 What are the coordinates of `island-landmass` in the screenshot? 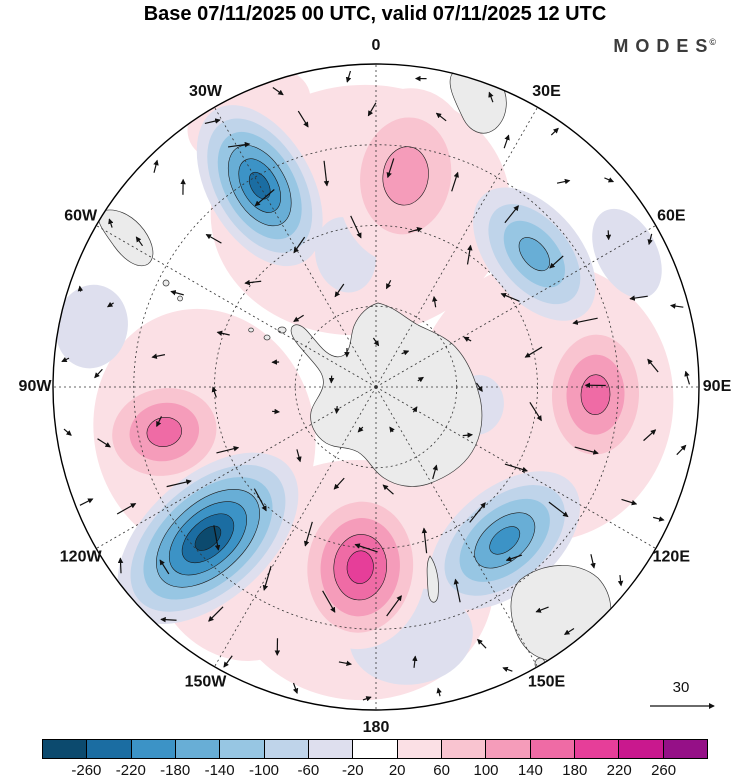 It's located at (180, 298).